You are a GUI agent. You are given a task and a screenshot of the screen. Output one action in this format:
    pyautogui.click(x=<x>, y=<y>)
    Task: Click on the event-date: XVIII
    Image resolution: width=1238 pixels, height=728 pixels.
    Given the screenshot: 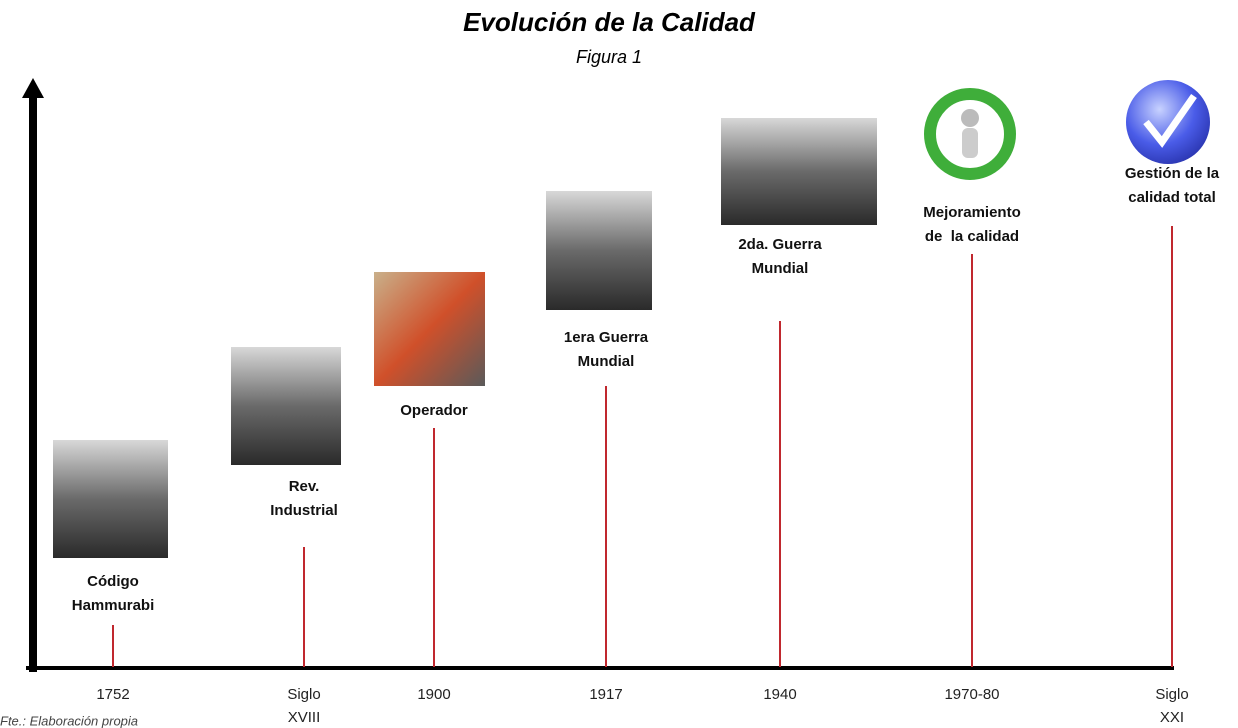 What is the action you would take?
    pyautogui.click(x=304, y=717)
    